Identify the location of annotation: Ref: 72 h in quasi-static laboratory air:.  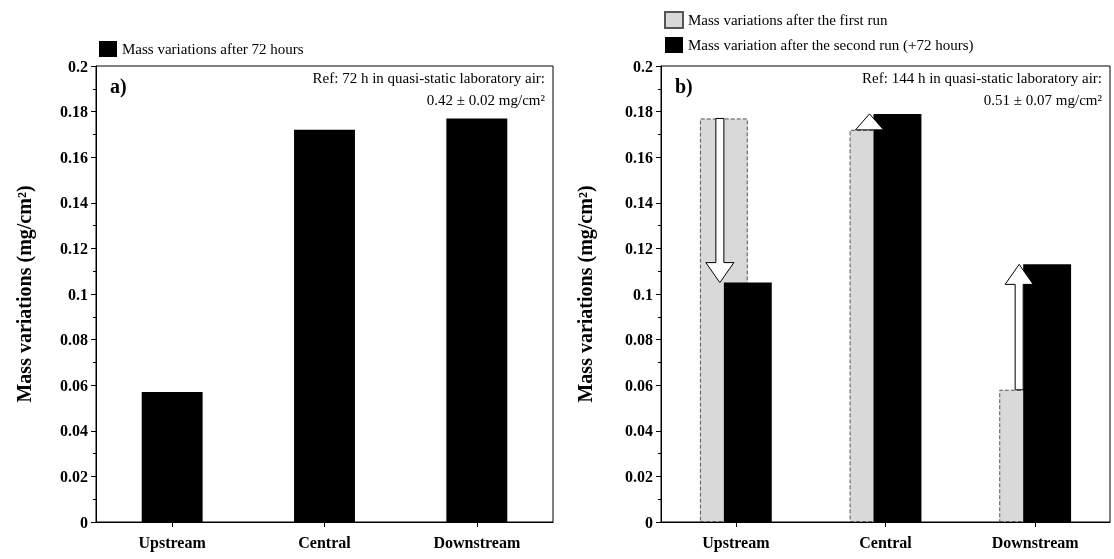
(428, 77).